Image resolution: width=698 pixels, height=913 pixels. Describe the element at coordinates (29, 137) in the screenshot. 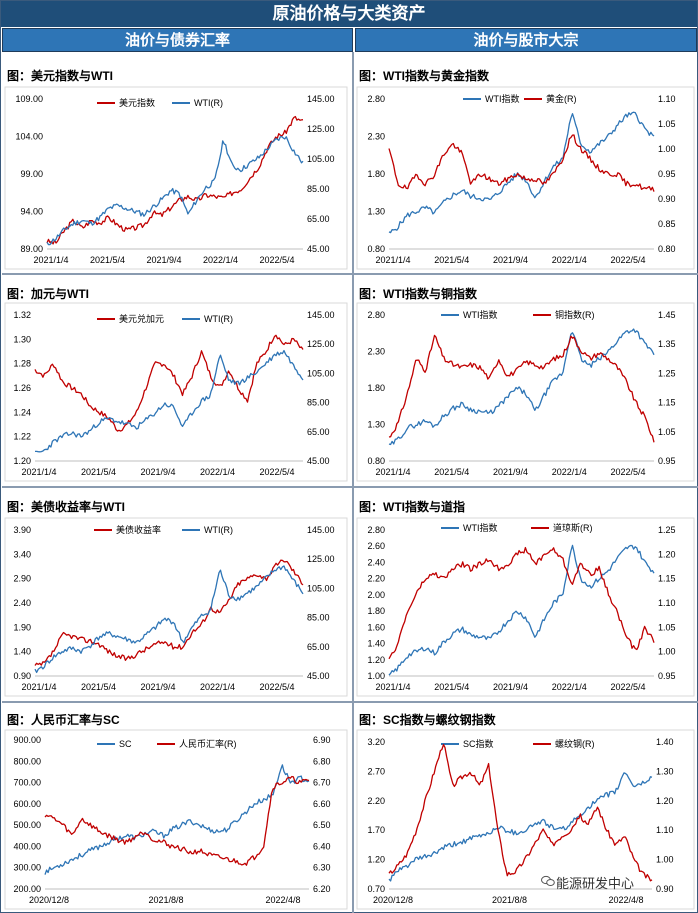

I see `y-left-tick-label: 104.00` at that location.